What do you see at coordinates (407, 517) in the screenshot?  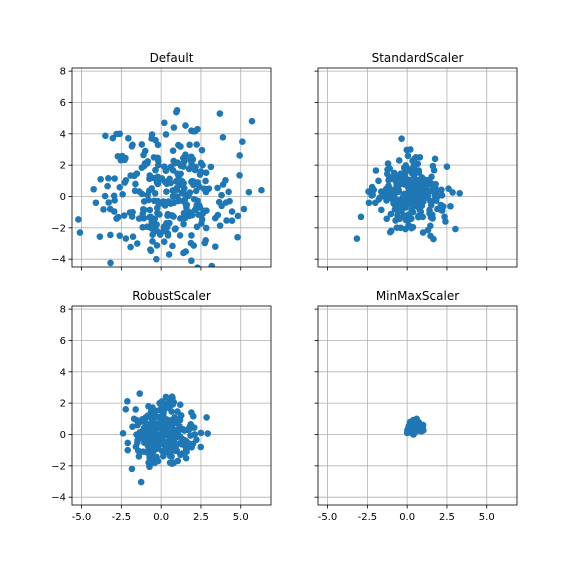 I see `x-tick-label: 0.0` at bounding box center [407, 517].